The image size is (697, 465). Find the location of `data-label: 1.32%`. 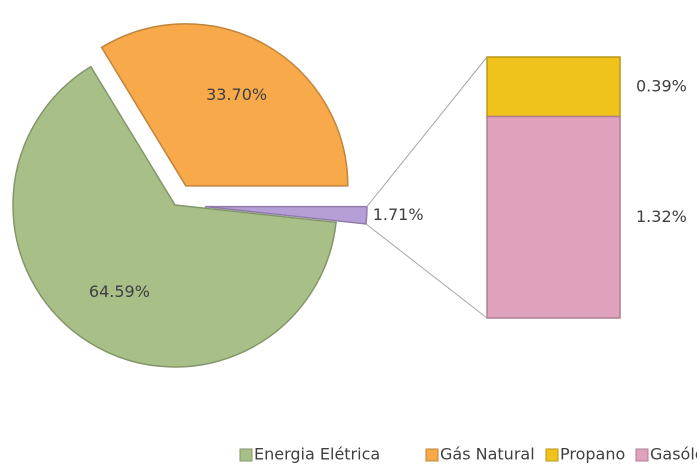

data-label: 1.32% is located at coordinates (661, 216).